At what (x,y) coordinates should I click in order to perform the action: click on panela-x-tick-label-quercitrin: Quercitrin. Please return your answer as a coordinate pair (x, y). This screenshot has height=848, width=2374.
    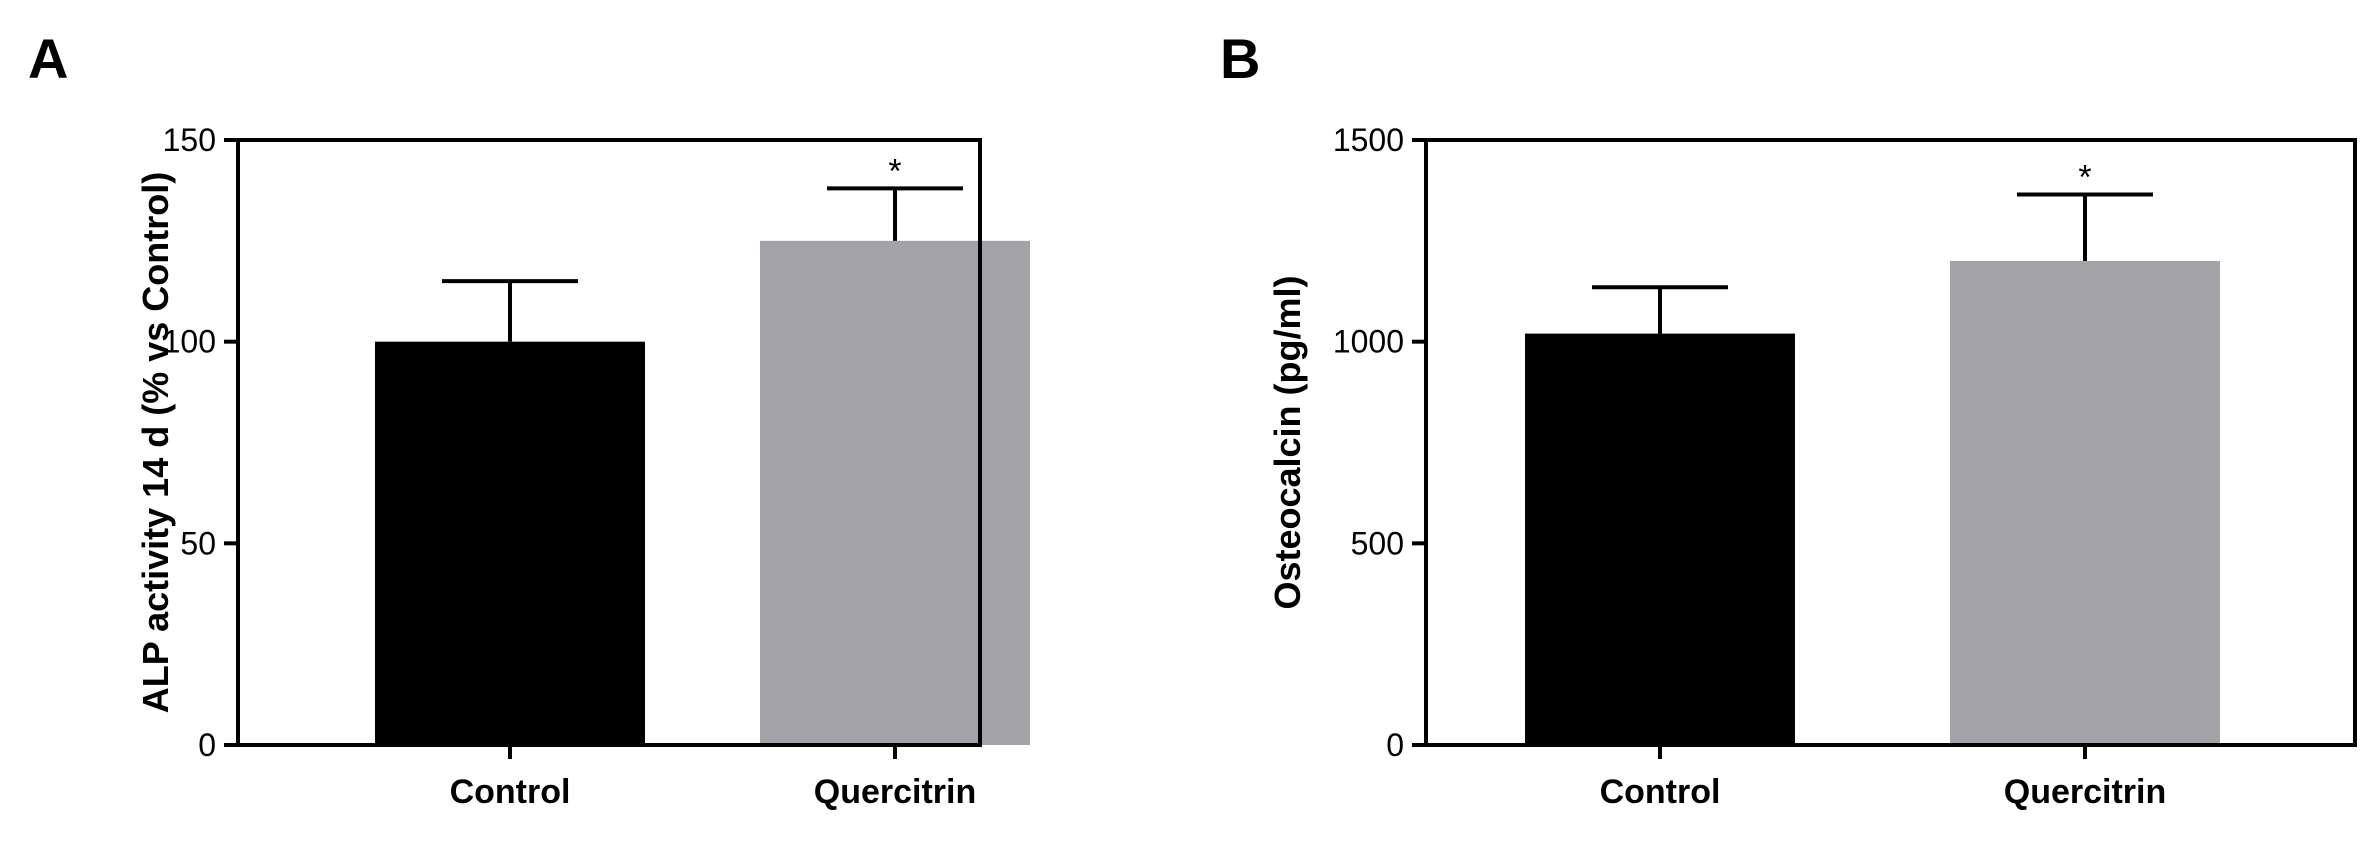
    Looking at the image, I should click on (895, 792).